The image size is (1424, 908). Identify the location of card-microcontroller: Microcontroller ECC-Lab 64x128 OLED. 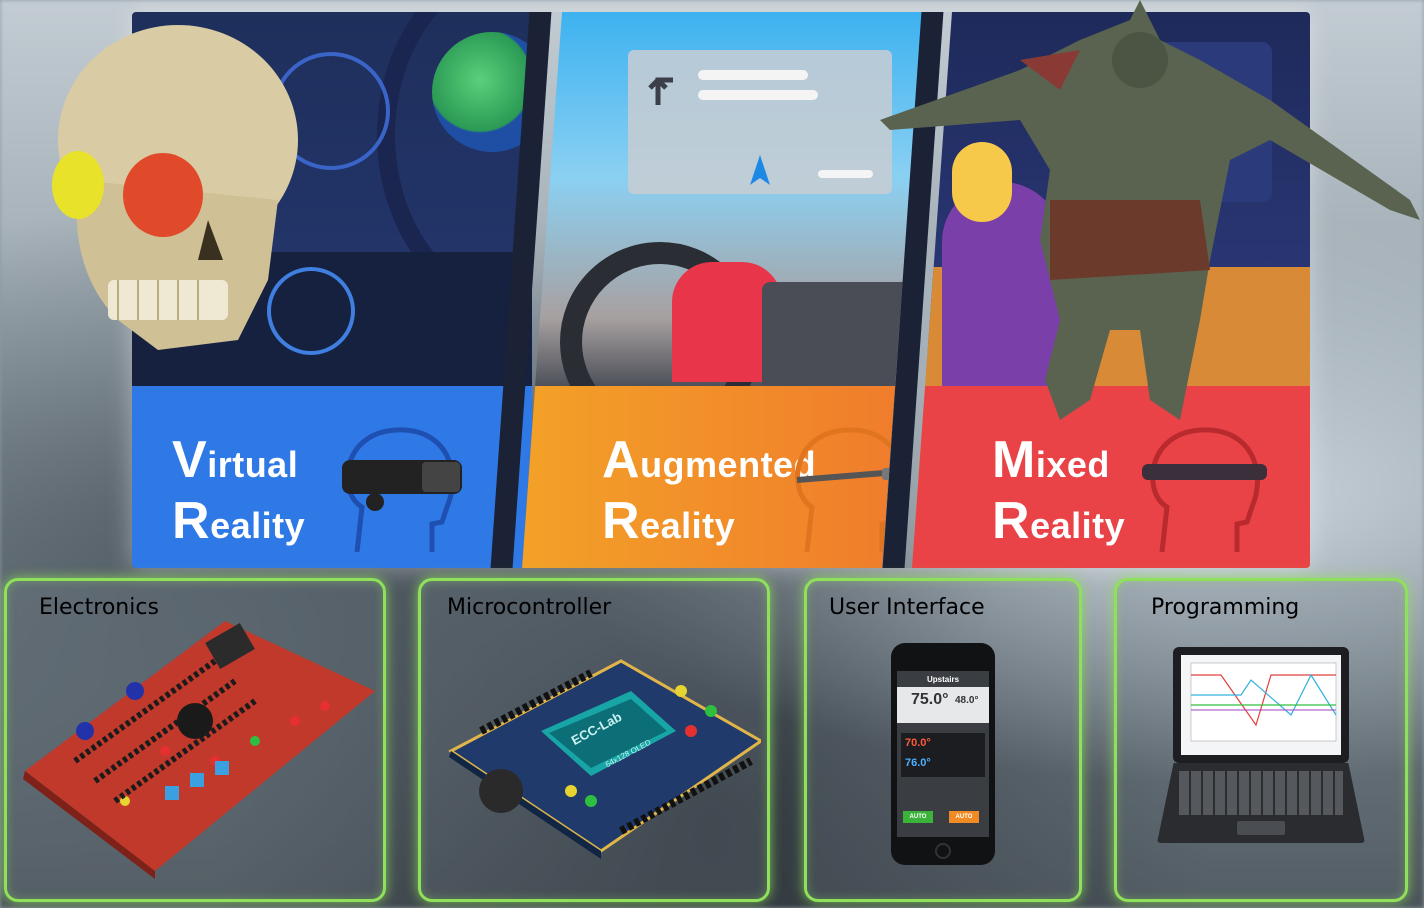
(594, 740).